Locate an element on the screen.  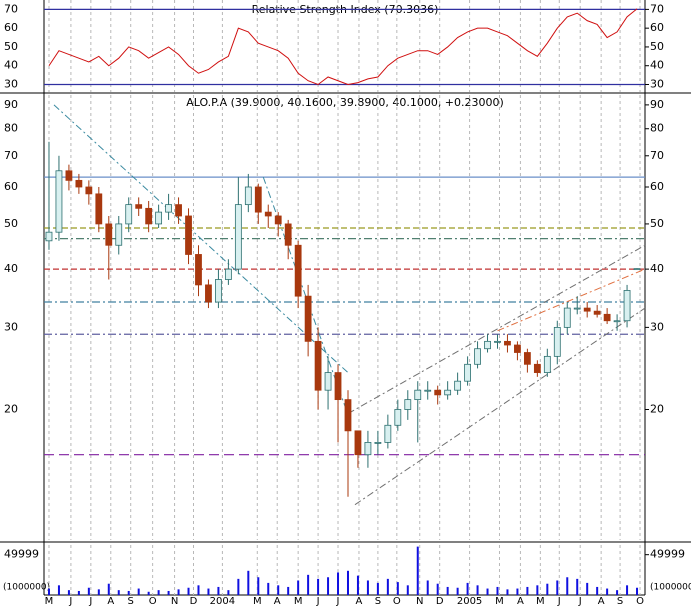
x-tick-label: O is located at coordinates (397, 601).